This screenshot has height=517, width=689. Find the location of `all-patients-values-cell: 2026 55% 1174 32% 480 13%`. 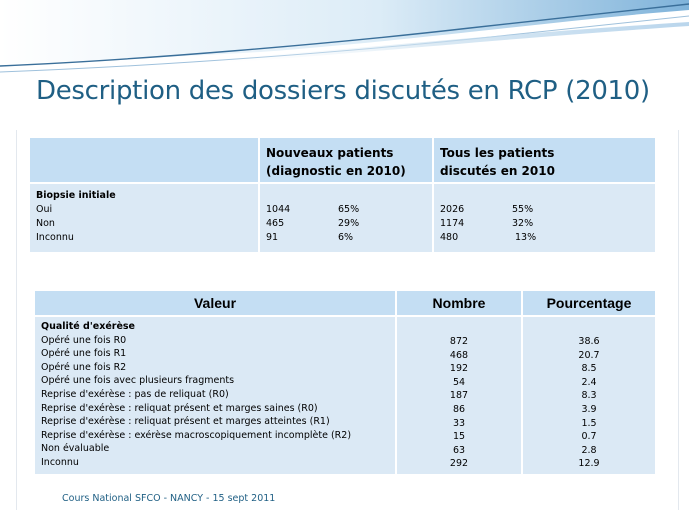

all-patients-values-cell: 2026 55% 1174 32% 480 13% is located at coordinates (544, 218).